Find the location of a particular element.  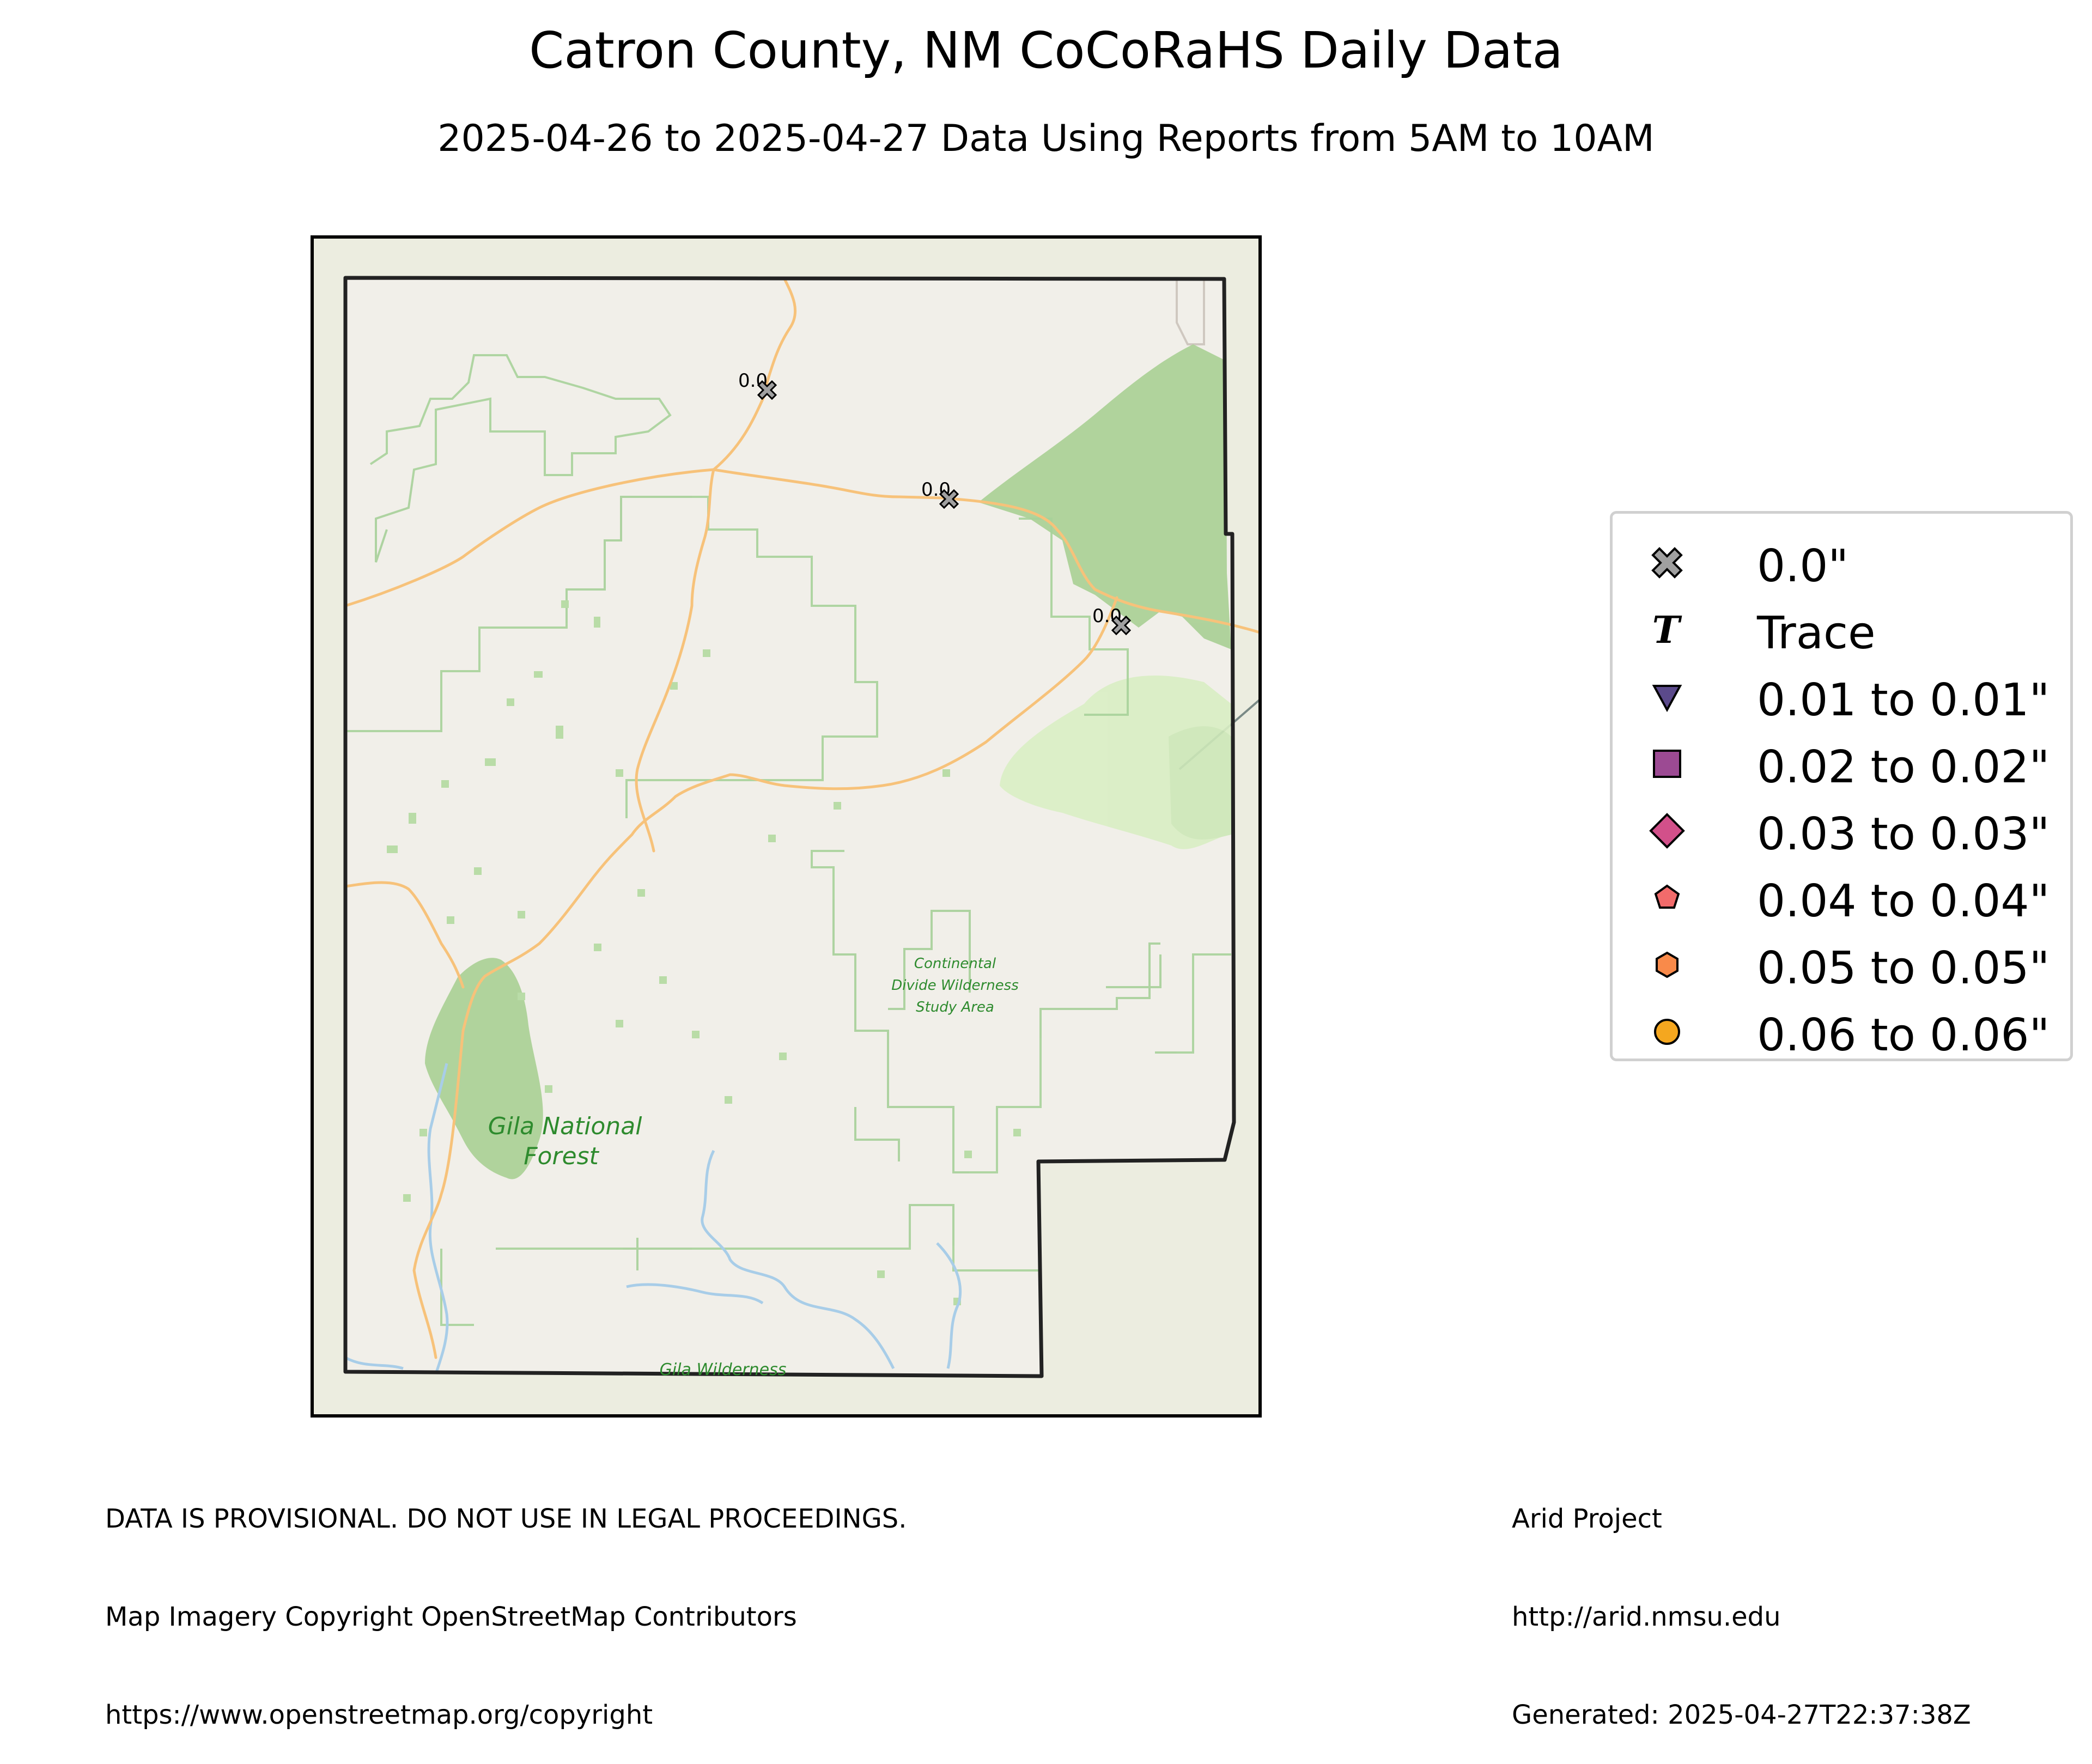

legend-item-3: 0.02 to 0.02" is located at coordinates (1841, 763).